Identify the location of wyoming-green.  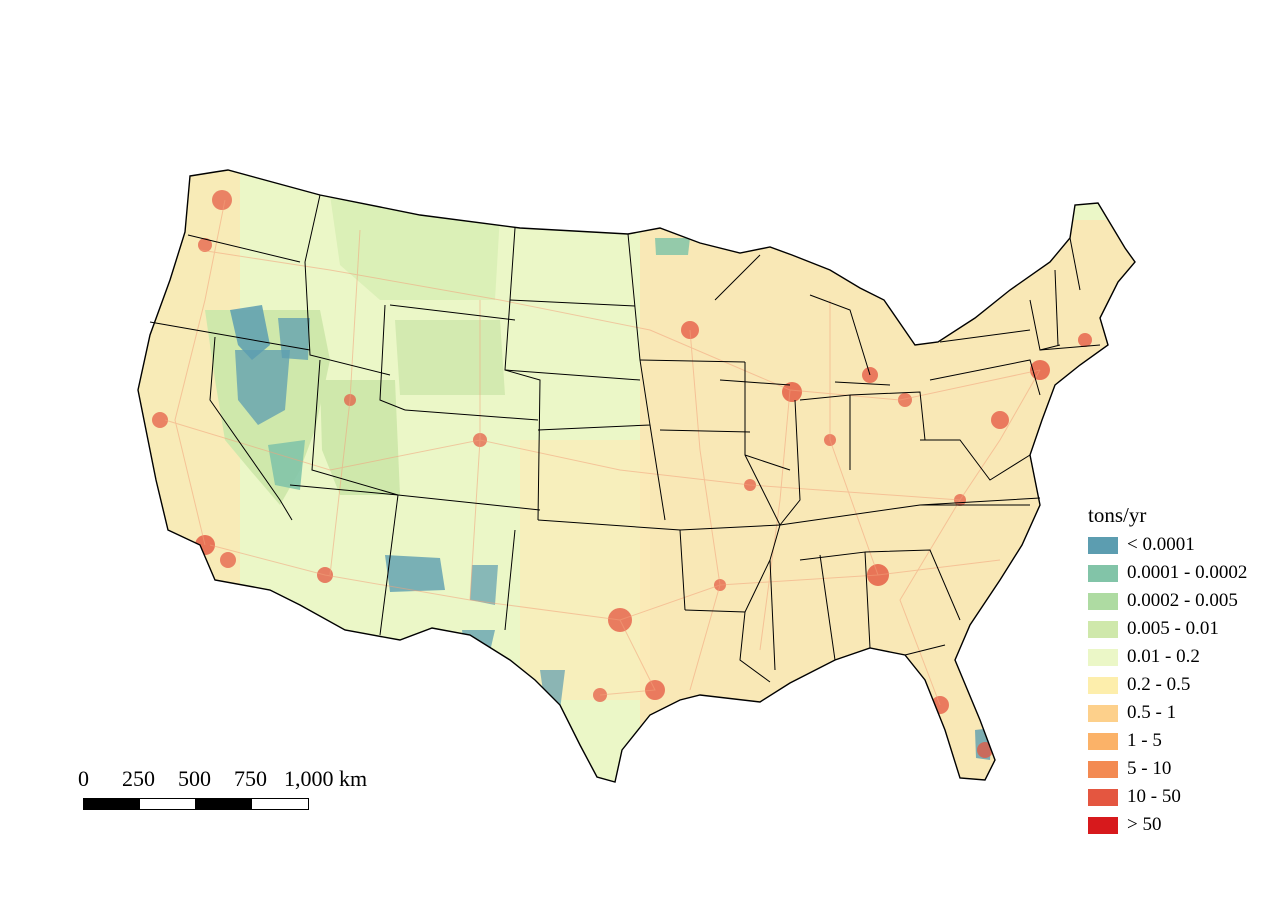
(450, 357).